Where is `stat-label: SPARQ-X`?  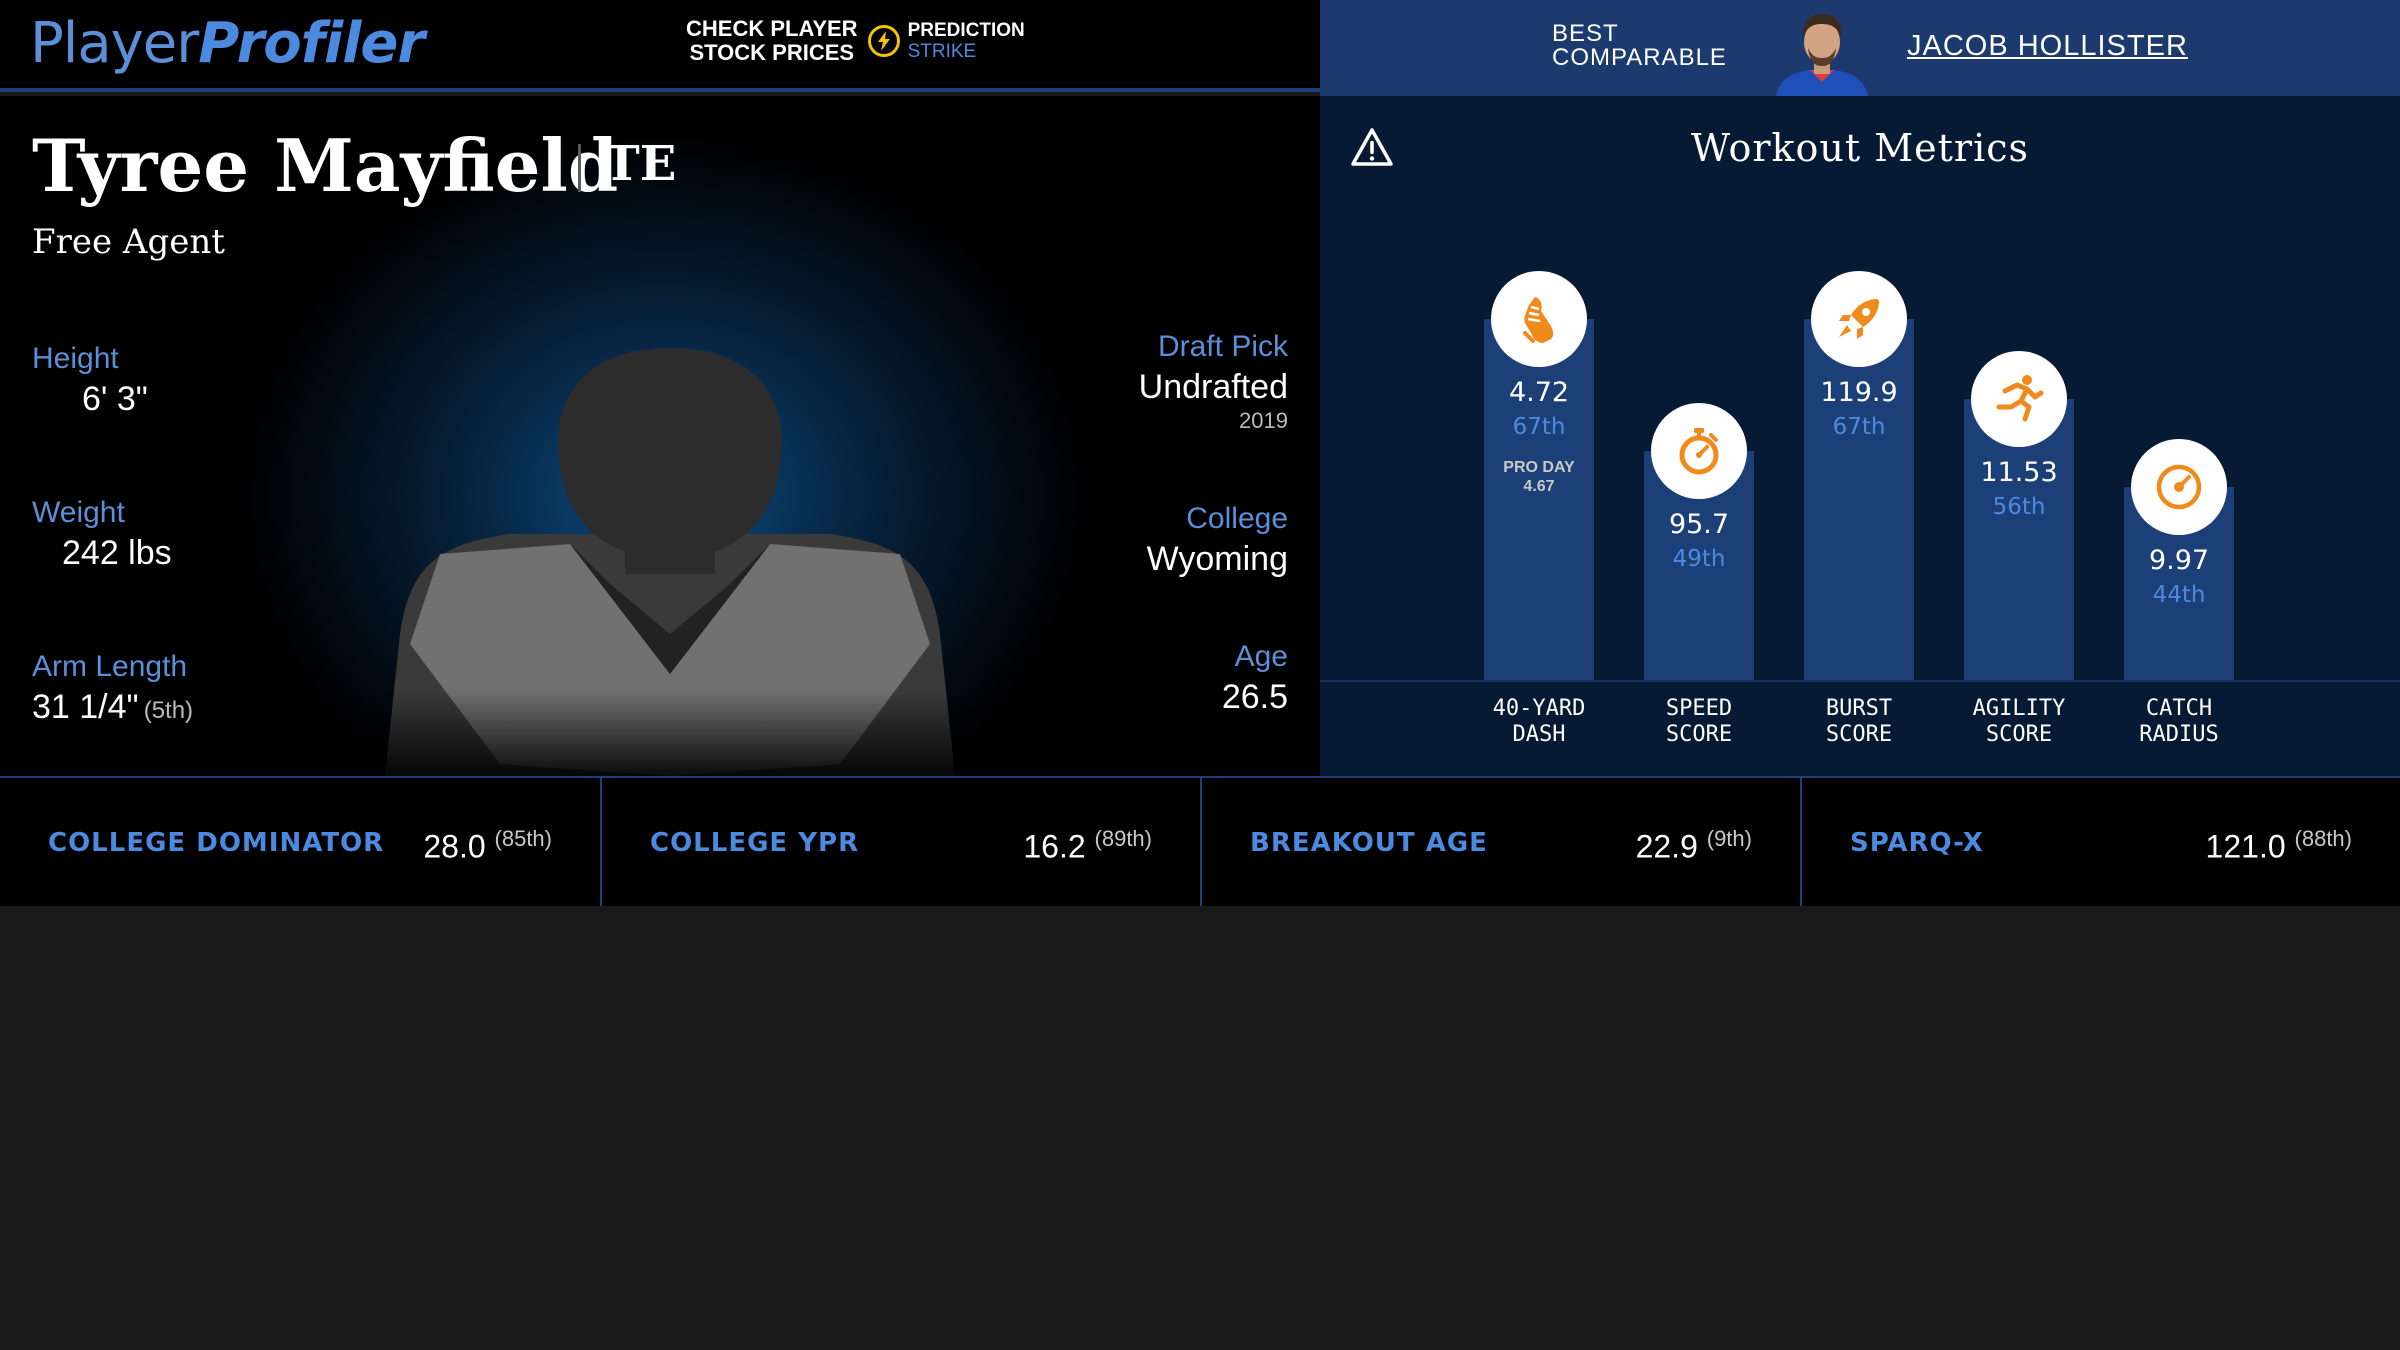 stat-label: SPARQ-X is located at coordinates (1917, 843).